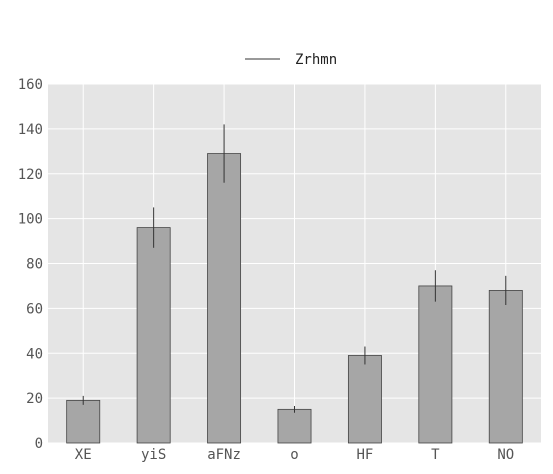 Image resolution: width=553 pixels, height=474 pixels. What do you see at coordinates (435, 364) in the screenshot?
I see `bar-T` at bounding box center [435, 364].